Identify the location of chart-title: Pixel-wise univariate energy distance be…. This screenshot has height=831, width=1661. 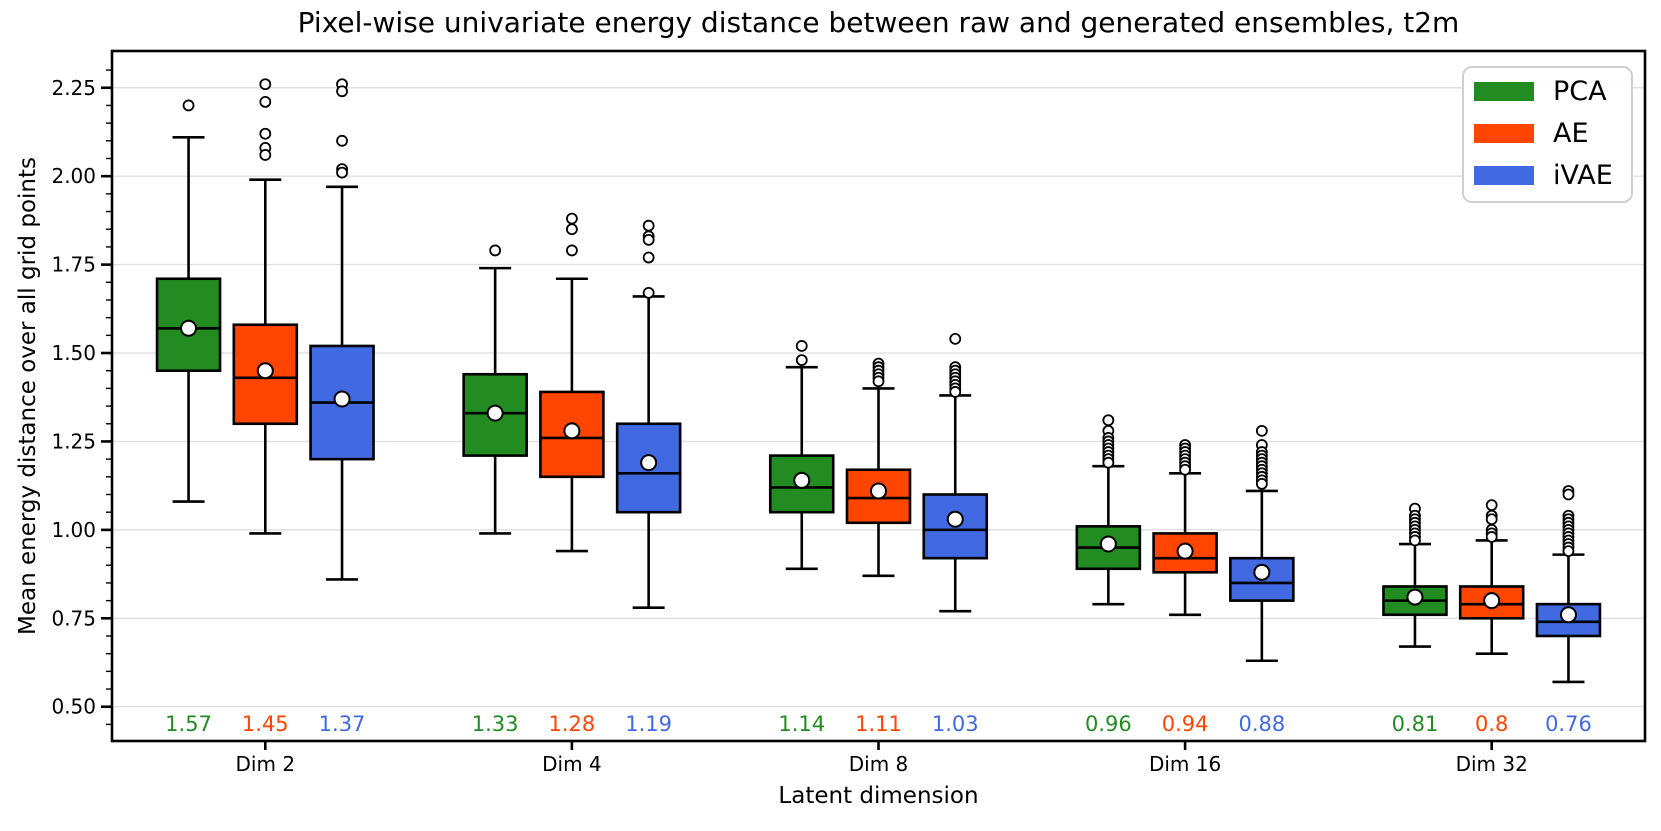
(878, 22).